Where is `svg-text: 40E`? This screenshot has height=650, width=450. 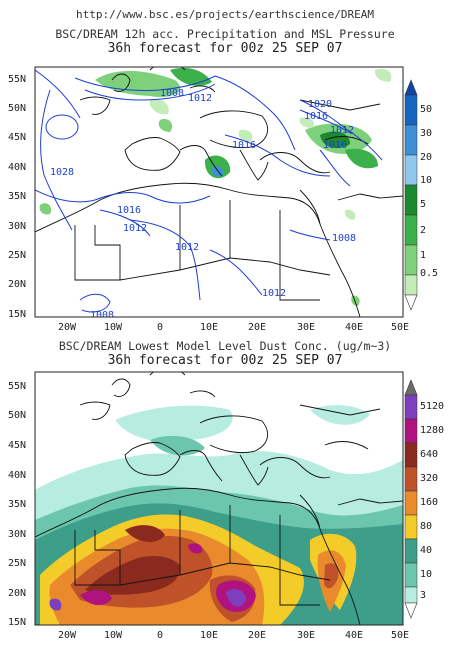 svg-text: 40E is located at coordinates (354, 327).